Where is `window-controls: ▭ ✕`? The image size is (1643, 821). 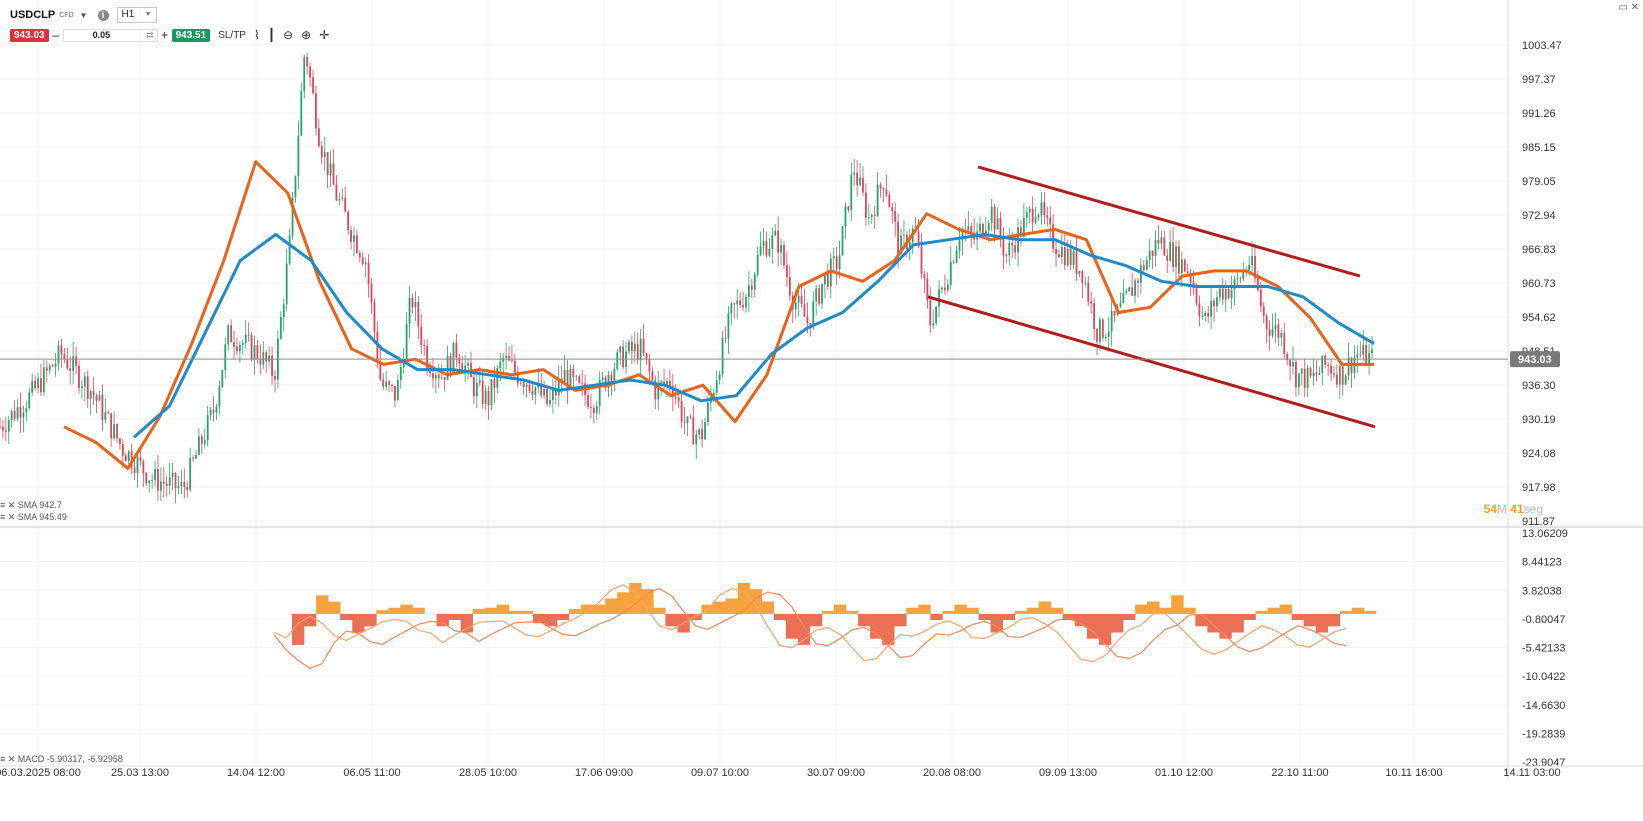
window-controls: ▭ ✕ is located at coordinates (1628, 7).